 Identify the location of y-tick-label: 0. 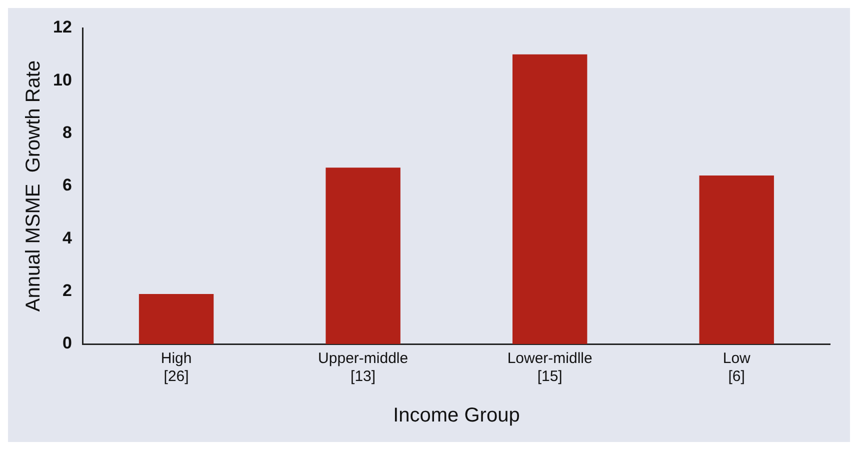
(67, 343).